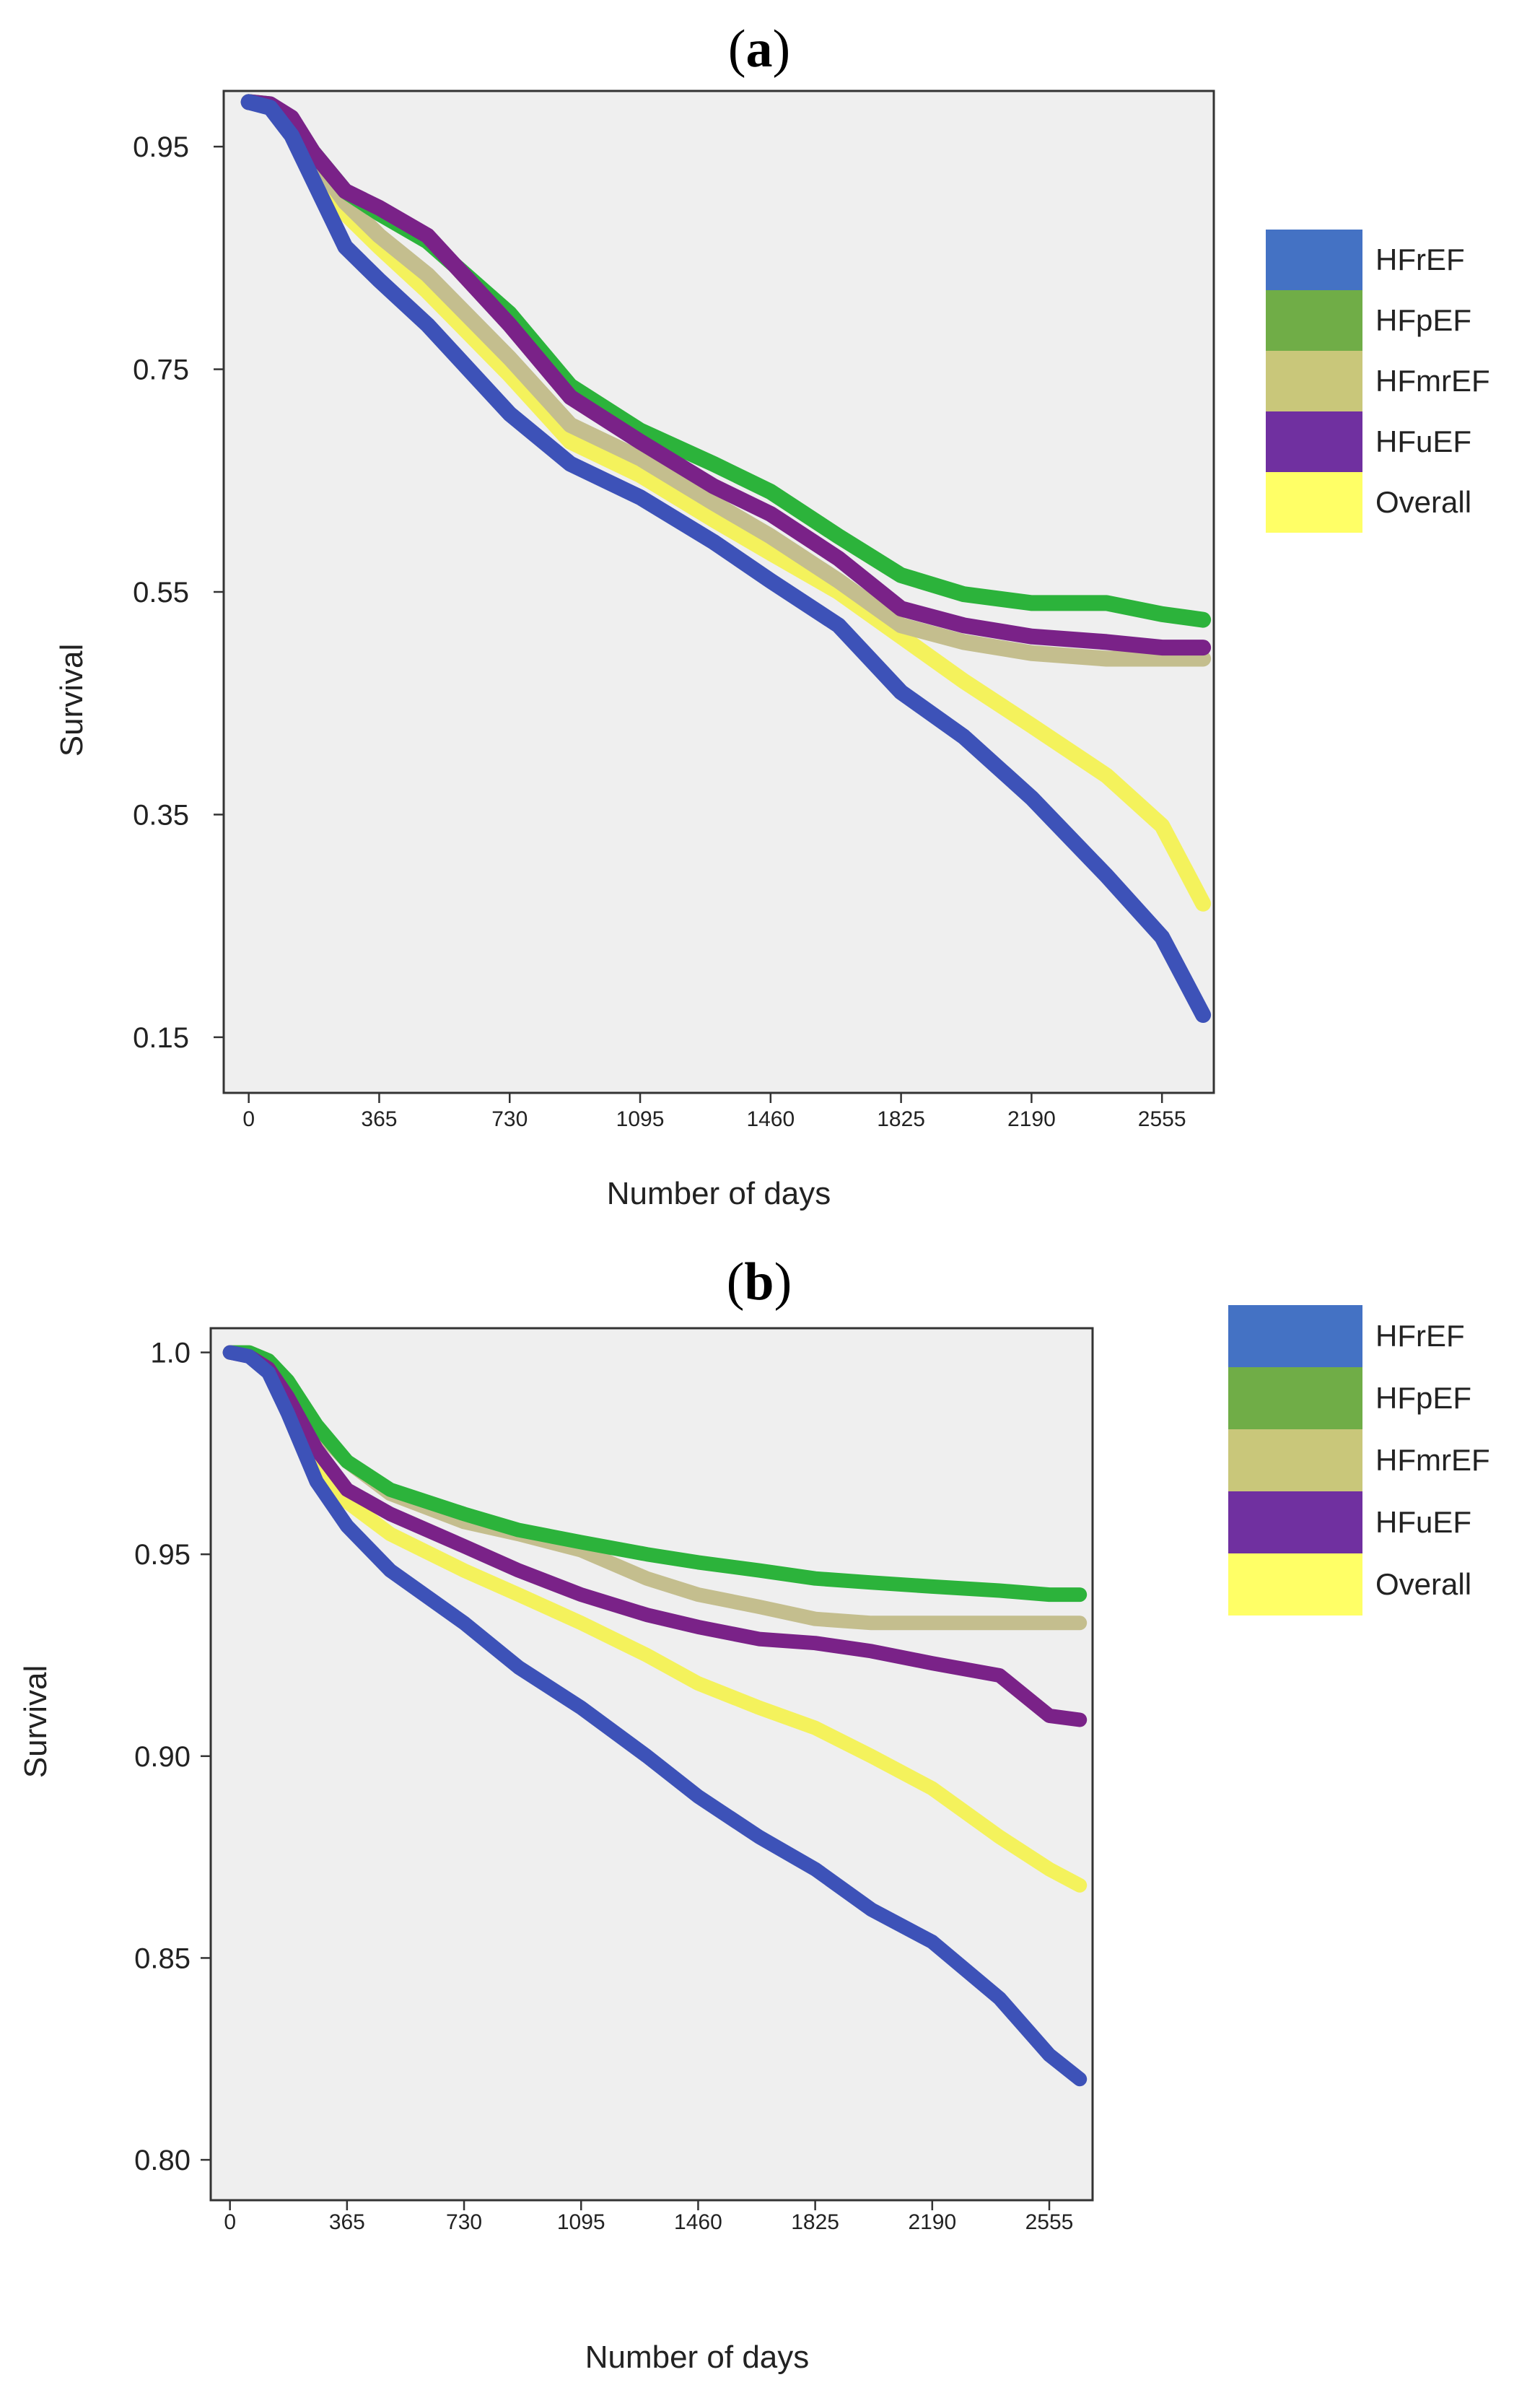 This screenshot has width=1540, height=2385. I want to click on y-tick-label: 1.0, so click(170, 1353).